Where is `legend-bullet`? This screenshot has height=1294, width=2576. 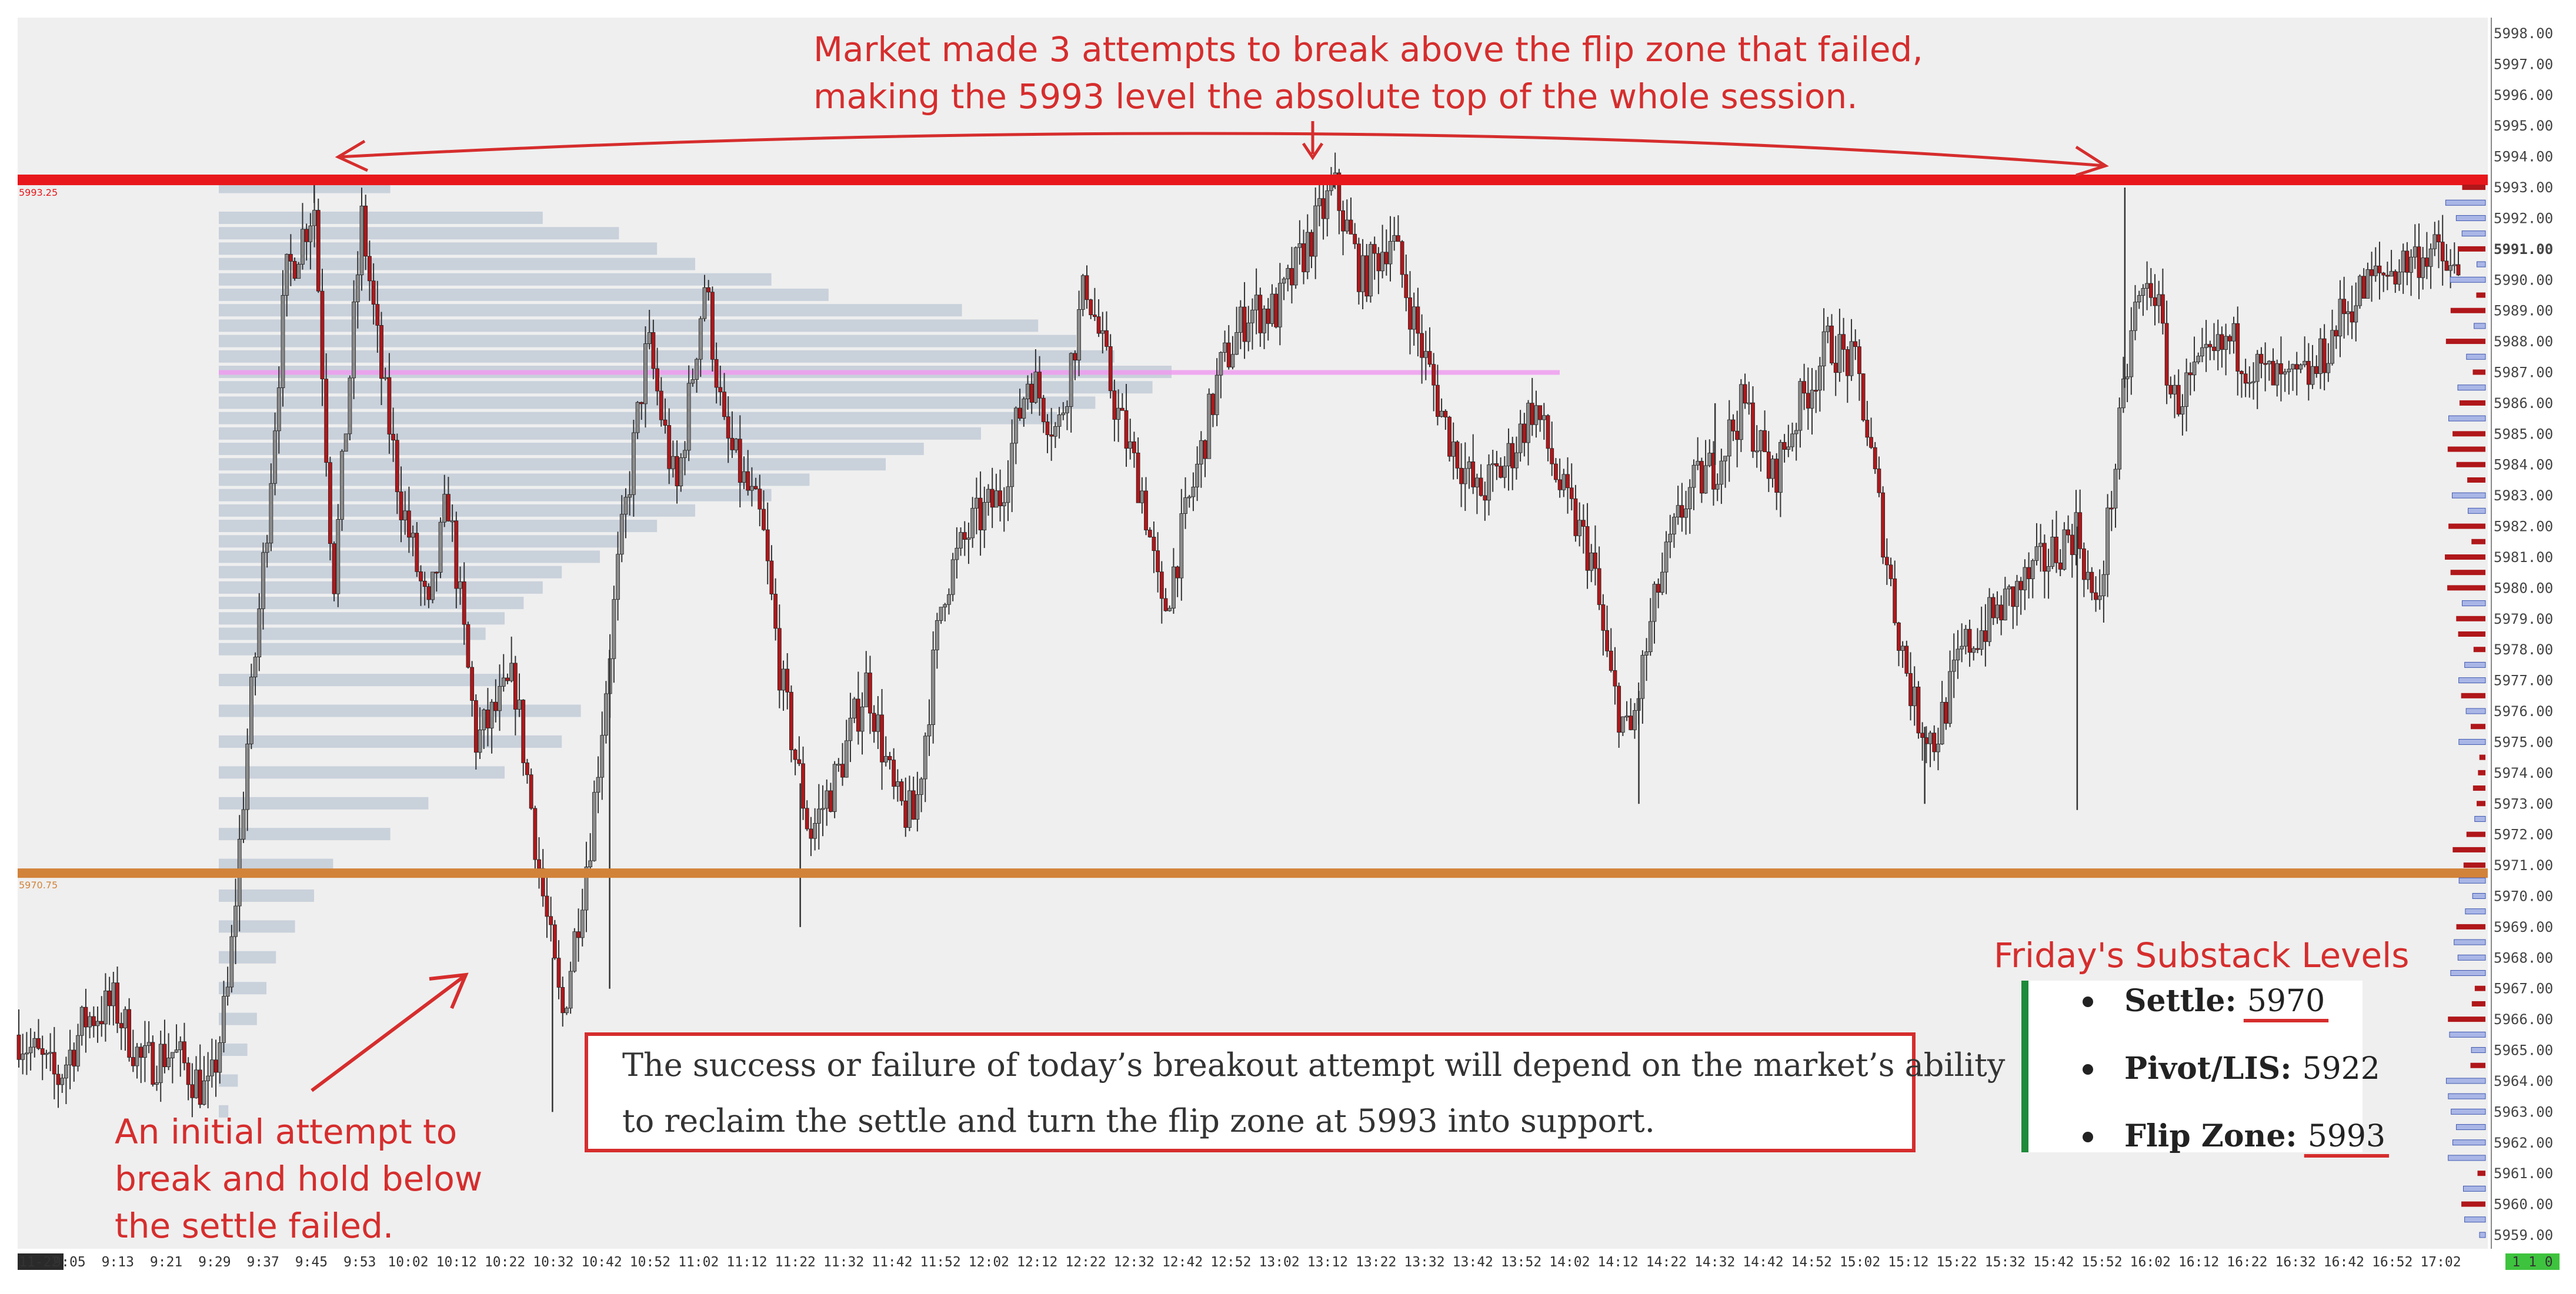
legend-bullet is located at coordinates (2088, 1137).